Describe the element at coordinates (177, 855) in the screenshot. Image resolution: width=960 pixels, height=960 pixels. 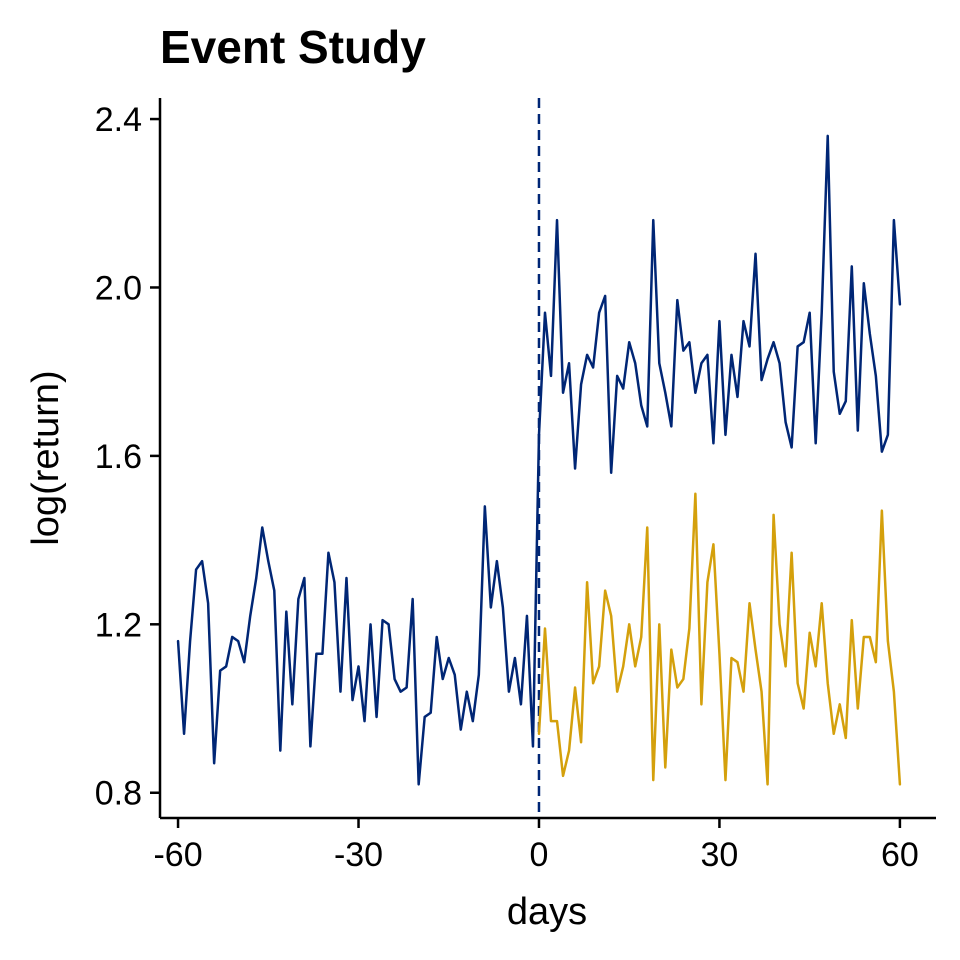
I see `x-tick-label: -60` at that location.